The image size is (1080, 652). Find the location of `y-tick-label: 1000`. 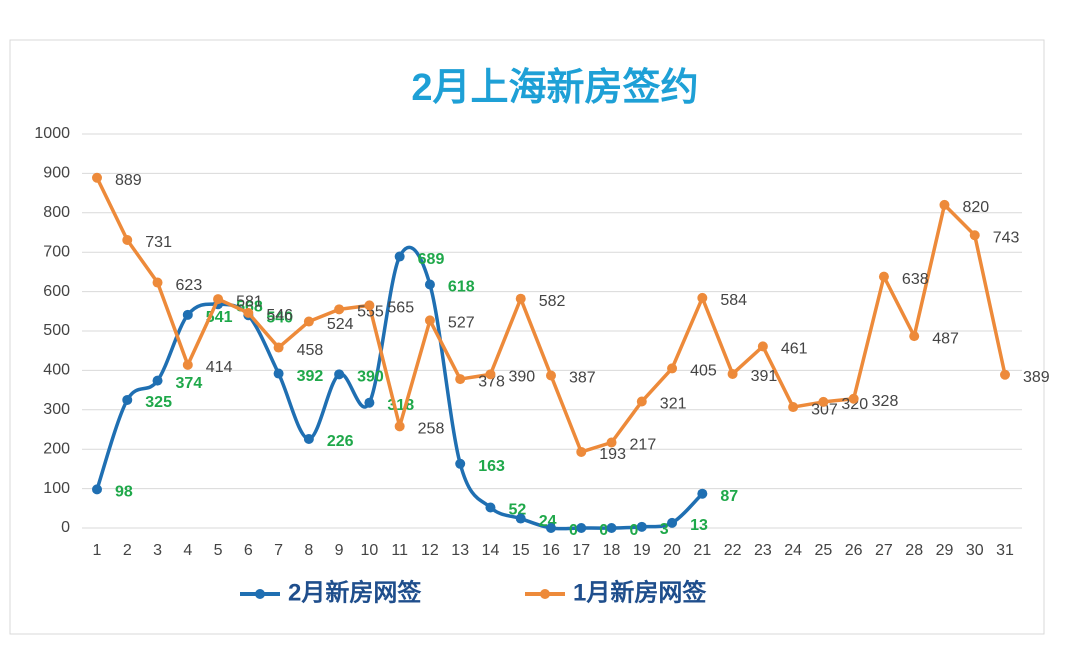

y-tick-label: 1000 is located at coordinates (52, 133).